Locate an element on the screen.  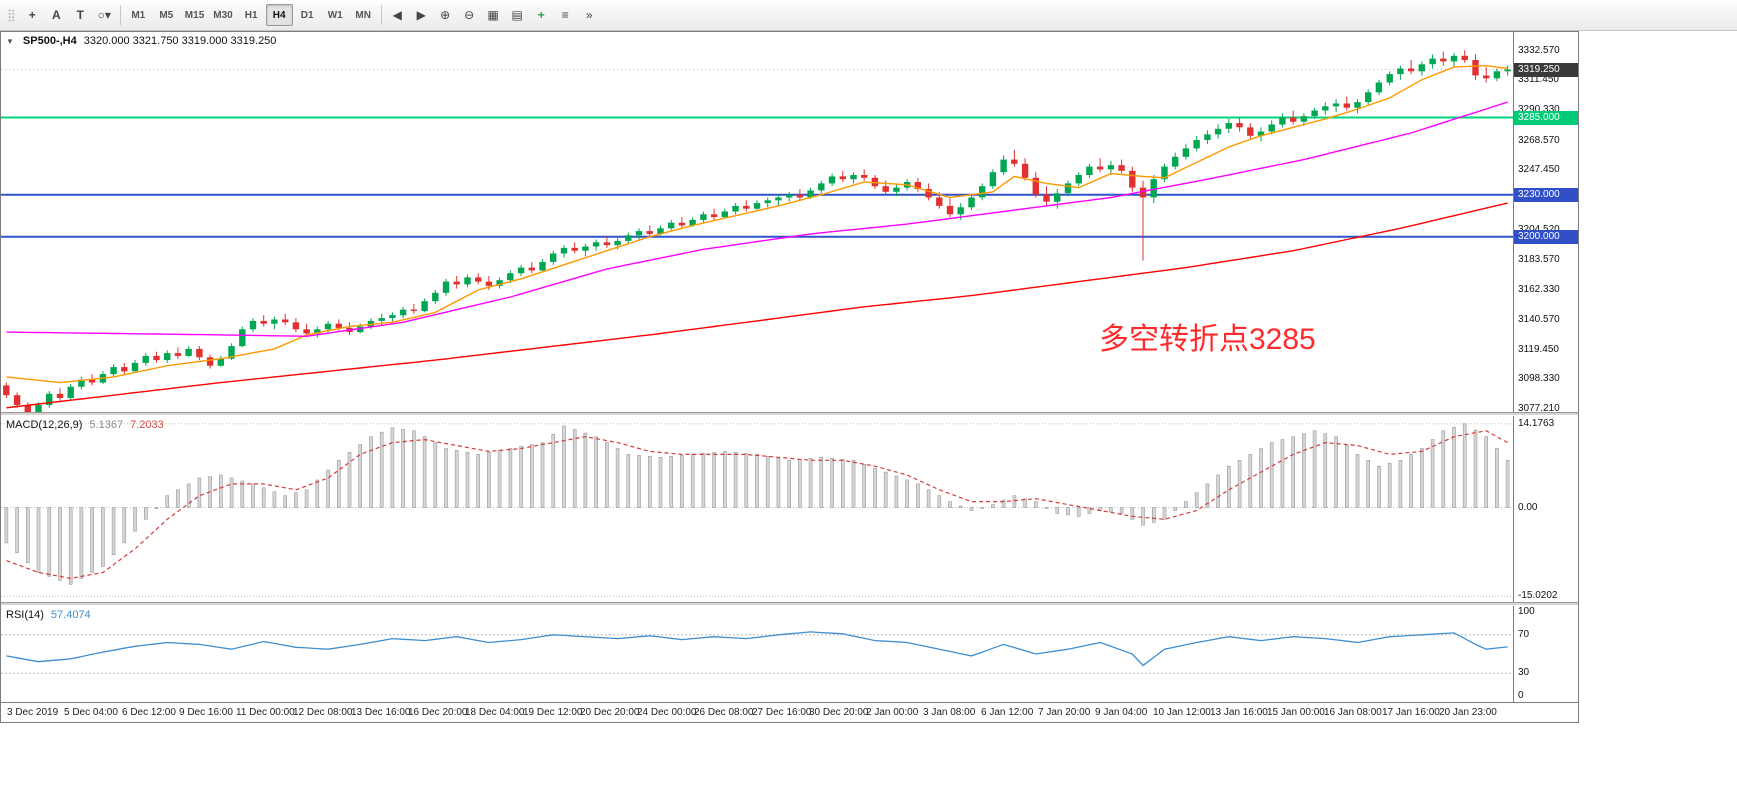
price-tick: 3119.450 is located at coordinates (1538, 349).